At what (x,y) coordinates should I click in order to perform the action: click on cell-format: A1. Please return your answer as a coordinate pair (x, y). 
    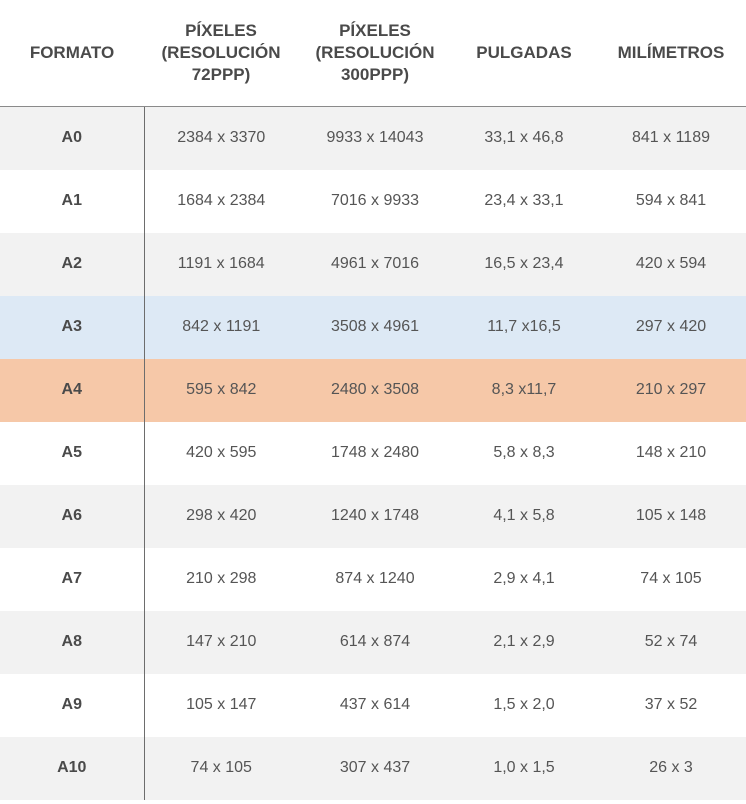
    Looking at the image, I should click on (72, 201).